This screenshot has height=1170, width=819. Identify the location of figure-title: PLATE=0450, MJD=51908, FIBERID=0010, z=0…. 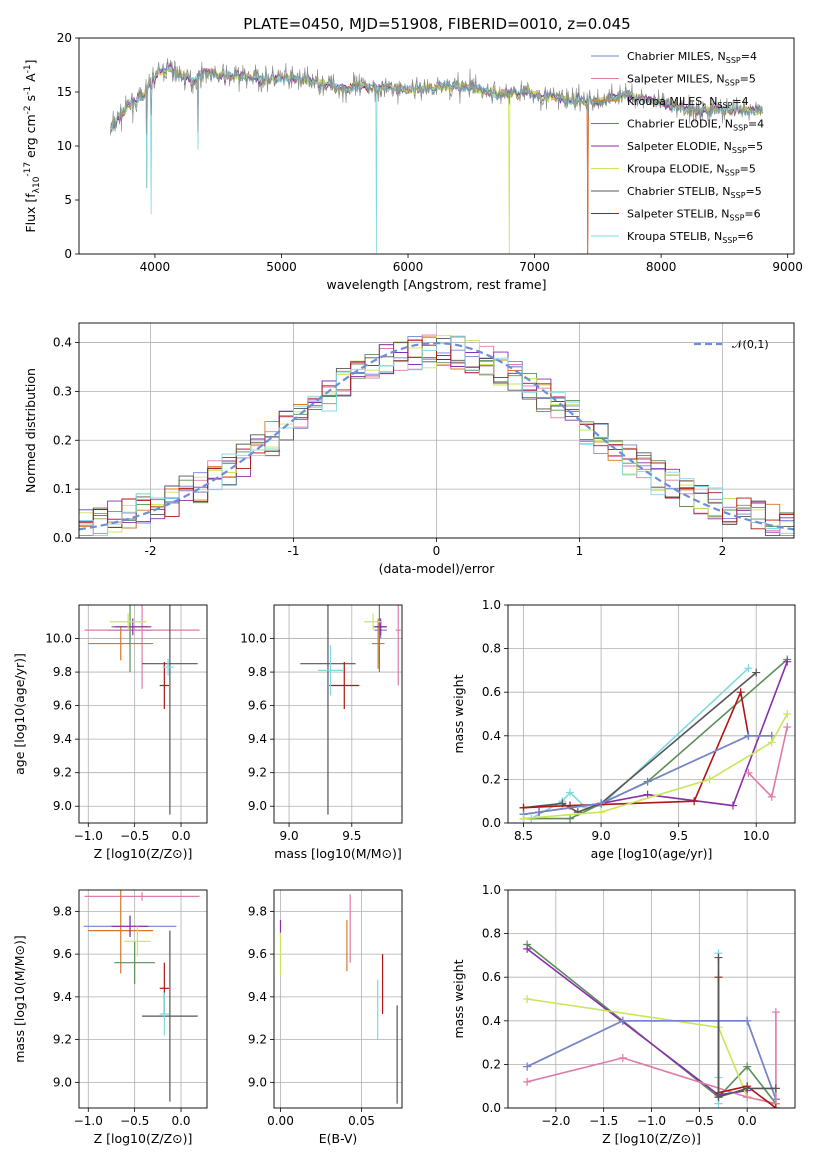
(436, 24).